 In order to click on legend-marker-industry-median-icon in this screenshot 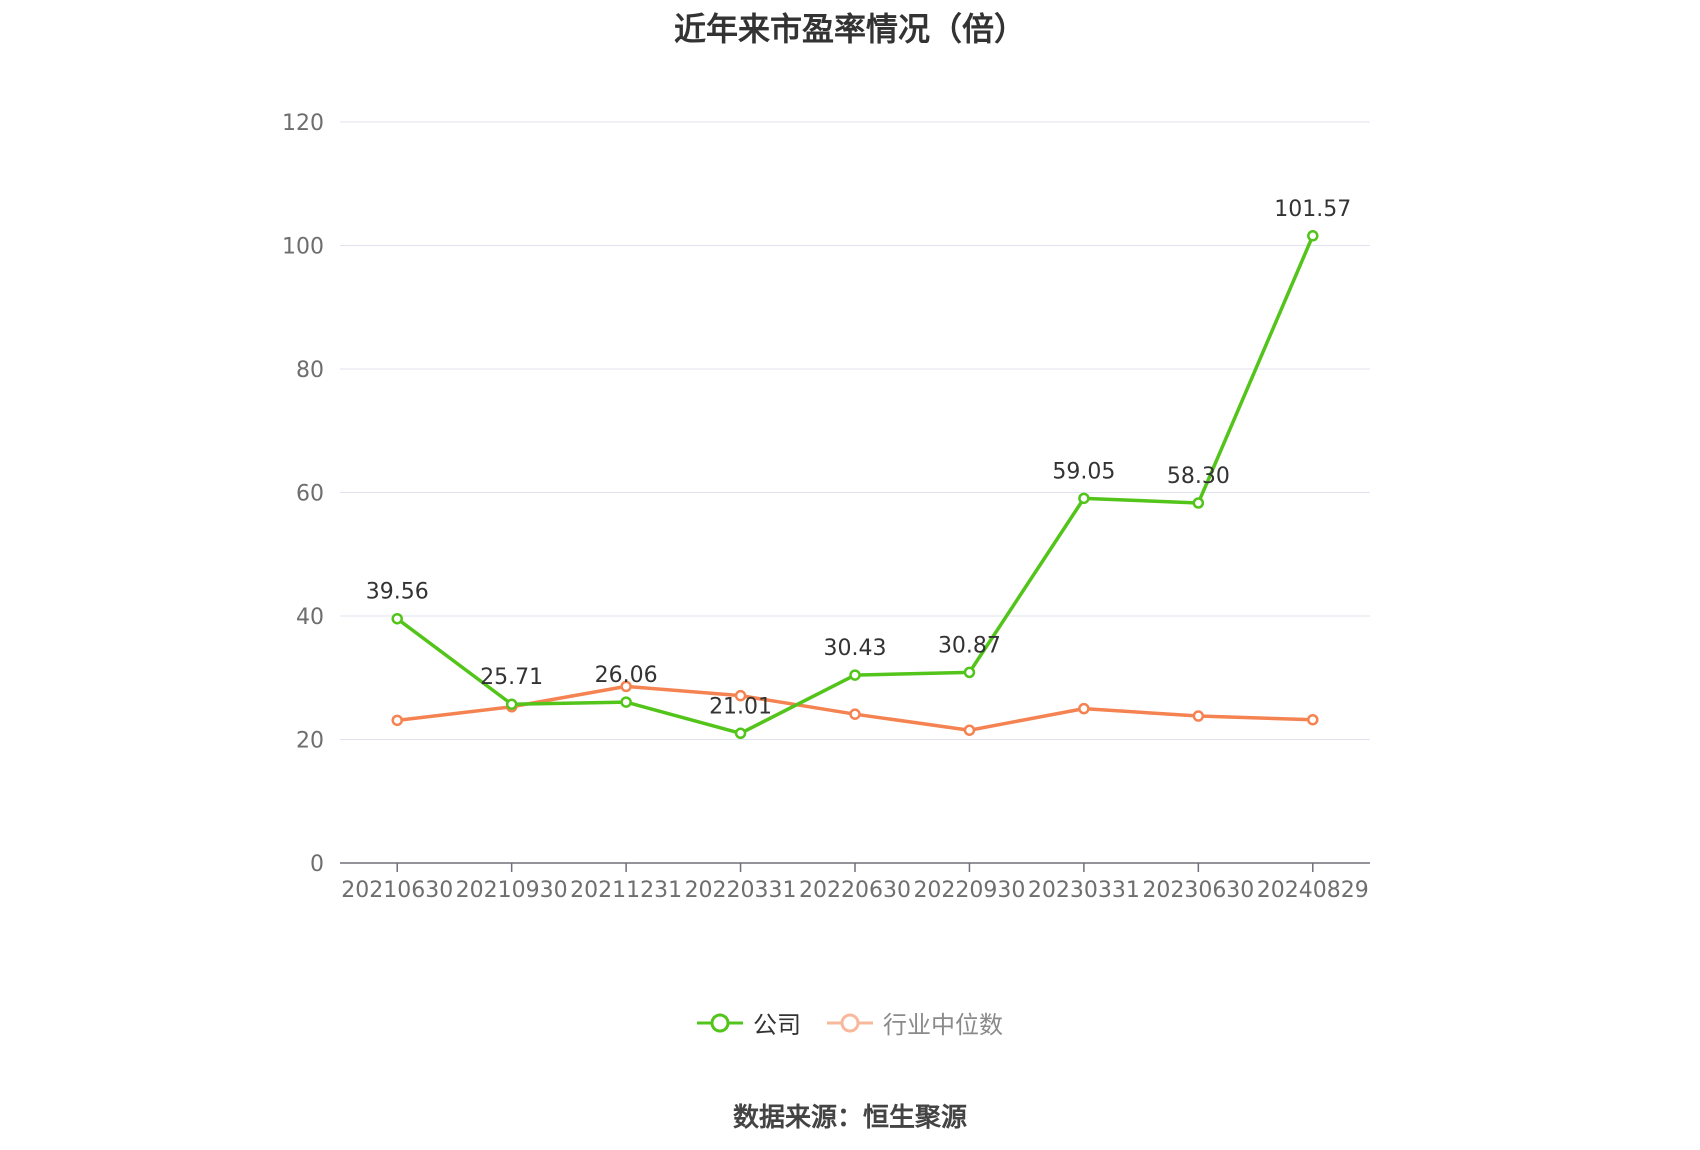, I will do `click(850, 1022)`.